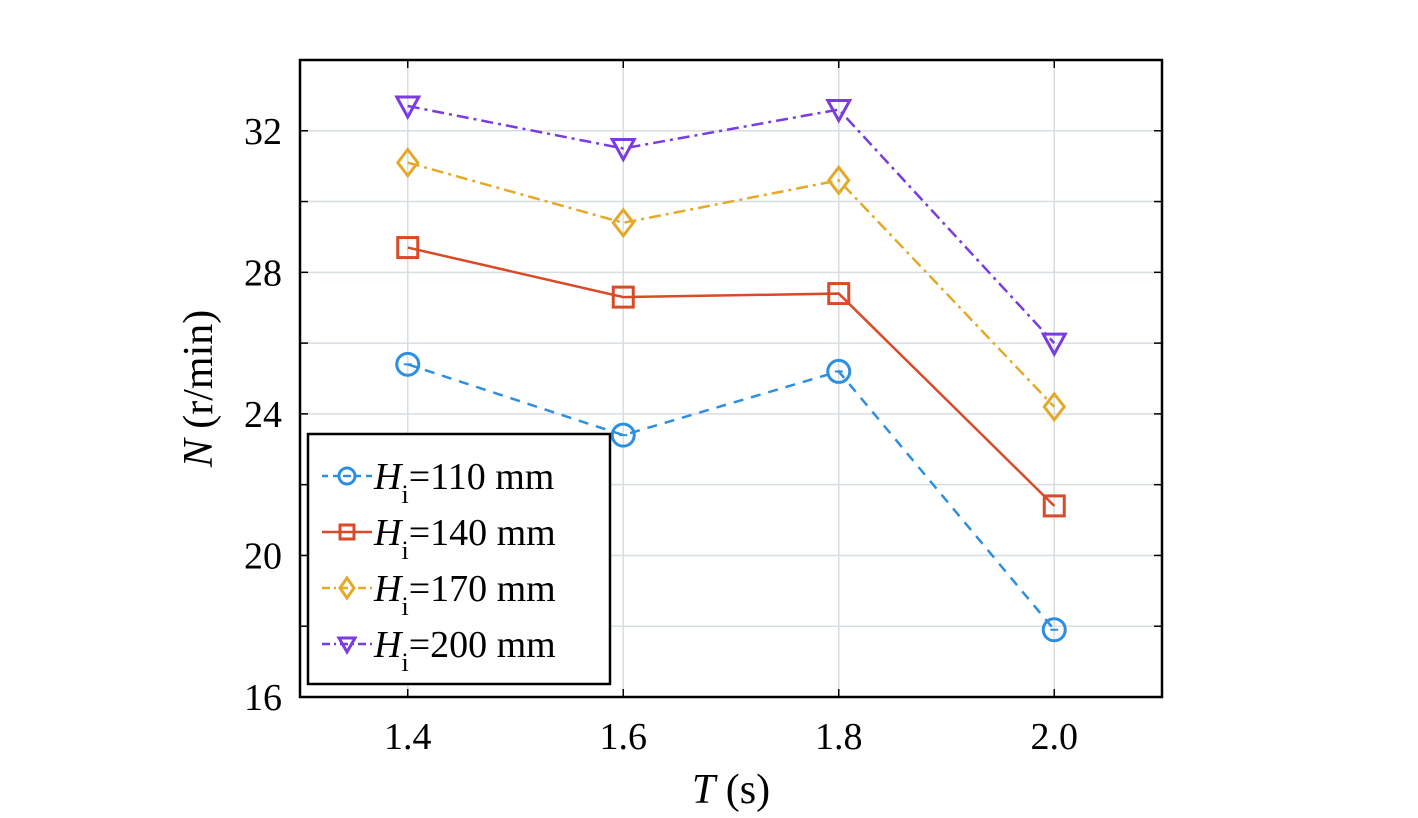  I want to click on legend-label-value: =200 mm, so click(482, 645).